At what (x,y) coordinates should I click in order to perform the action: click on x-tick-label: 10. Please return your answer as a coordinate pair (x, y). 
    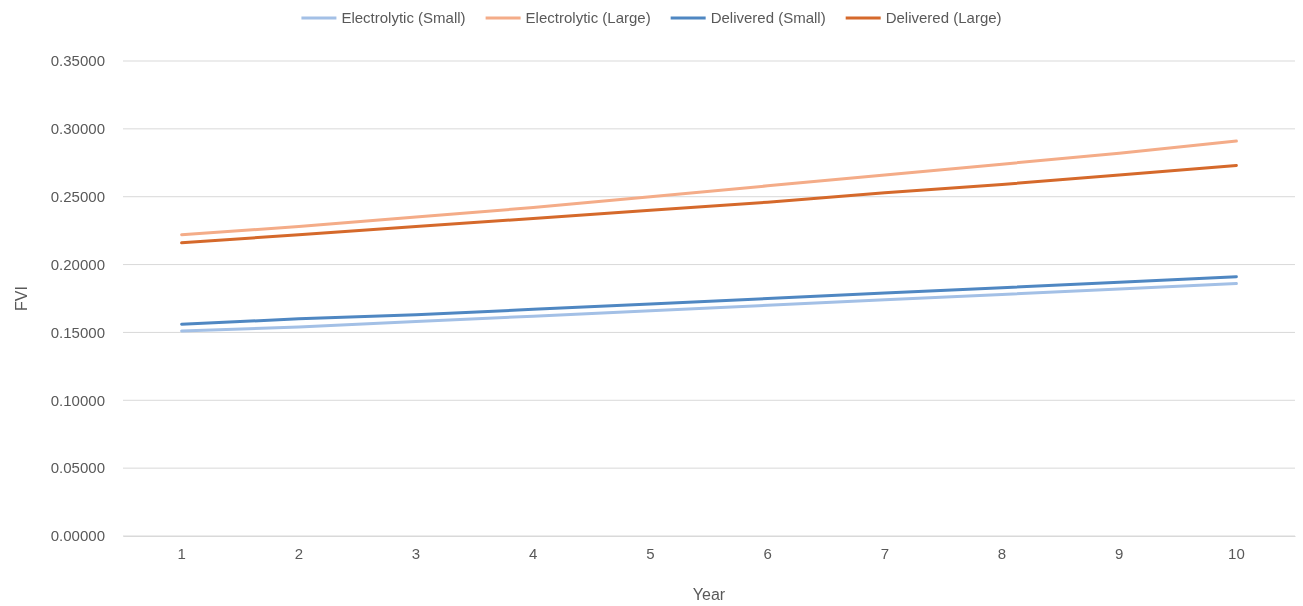
    Looking at the image, I should click on (1236, 553).